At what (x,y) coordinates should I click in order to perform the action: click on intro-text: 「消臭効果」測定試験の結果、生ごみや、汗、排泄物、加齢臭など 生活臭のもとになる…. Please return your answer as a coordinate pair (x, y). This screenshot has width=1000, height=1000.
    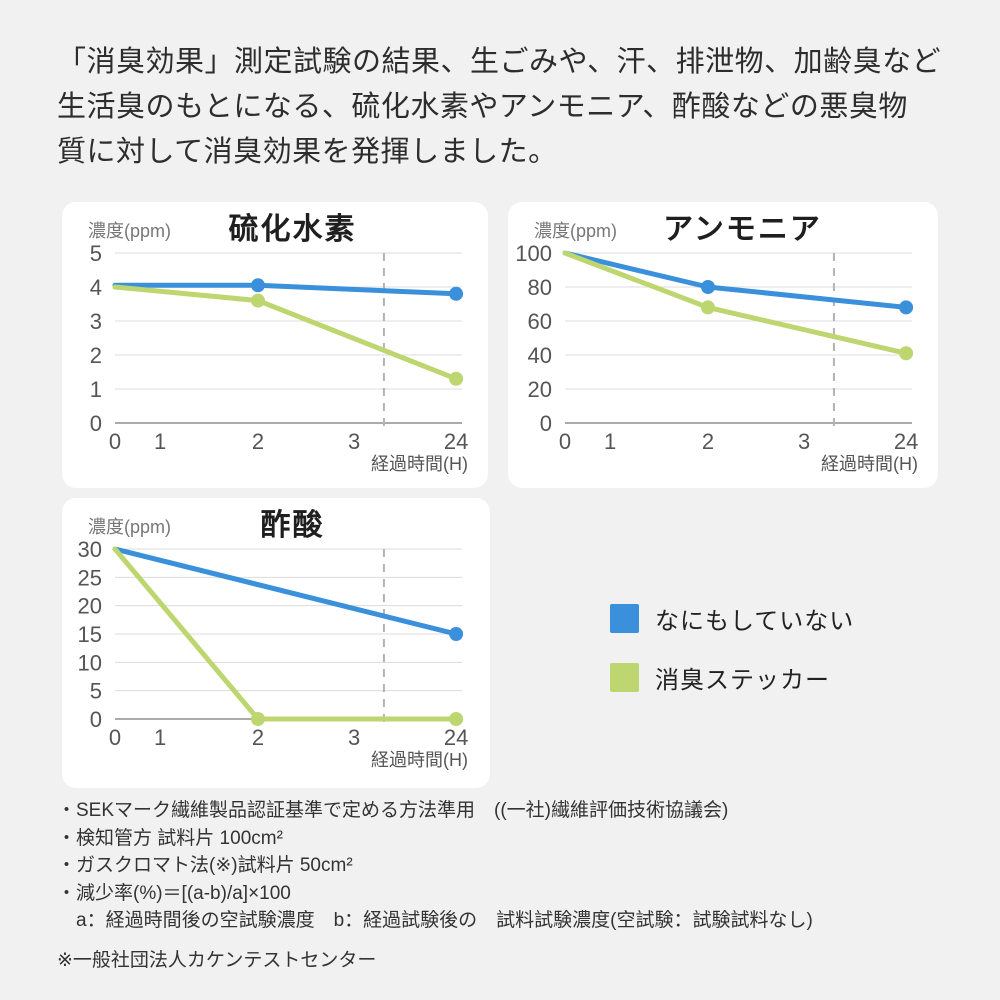
    Looking at the image, I should click on (507, 107).